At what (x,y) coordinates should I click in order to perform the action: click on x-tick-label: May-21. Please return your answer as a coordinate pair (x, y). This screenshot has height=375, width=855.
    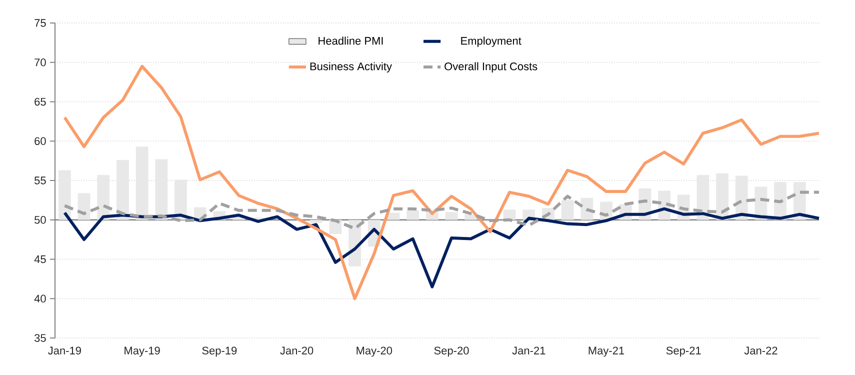
    Looking at the image, I should click on (606, 351).